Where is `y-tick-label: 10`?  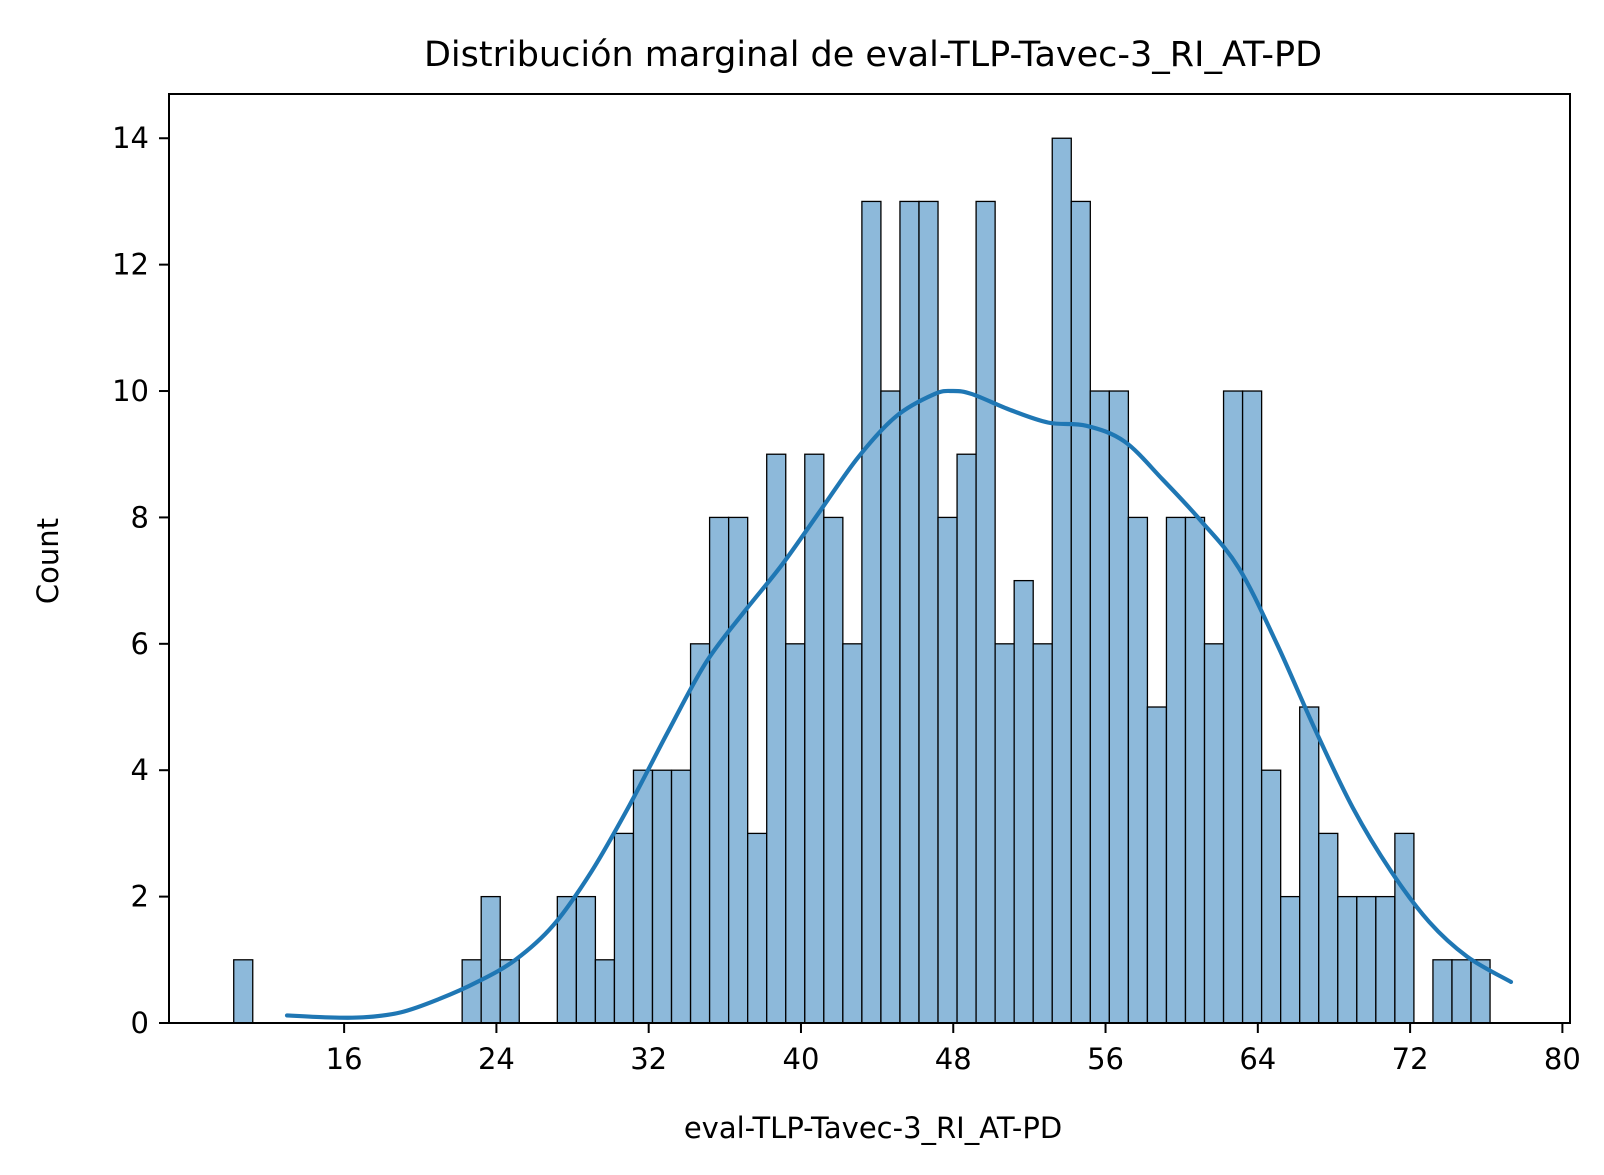
y-tick-label: 10 is located at coordinates (130, 391).